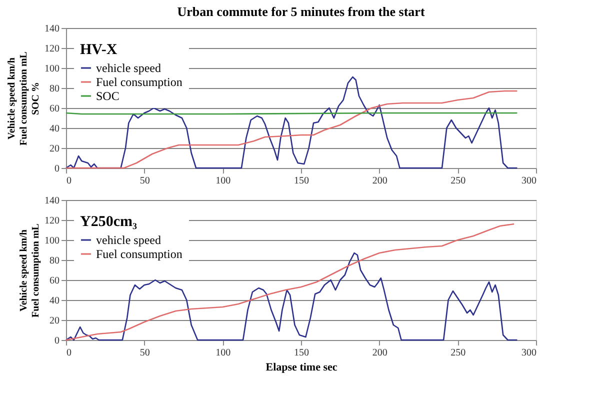 This screenshot has width=589, height=408. I want to click on legend-title: Y250cm₃, so click(109, 222).